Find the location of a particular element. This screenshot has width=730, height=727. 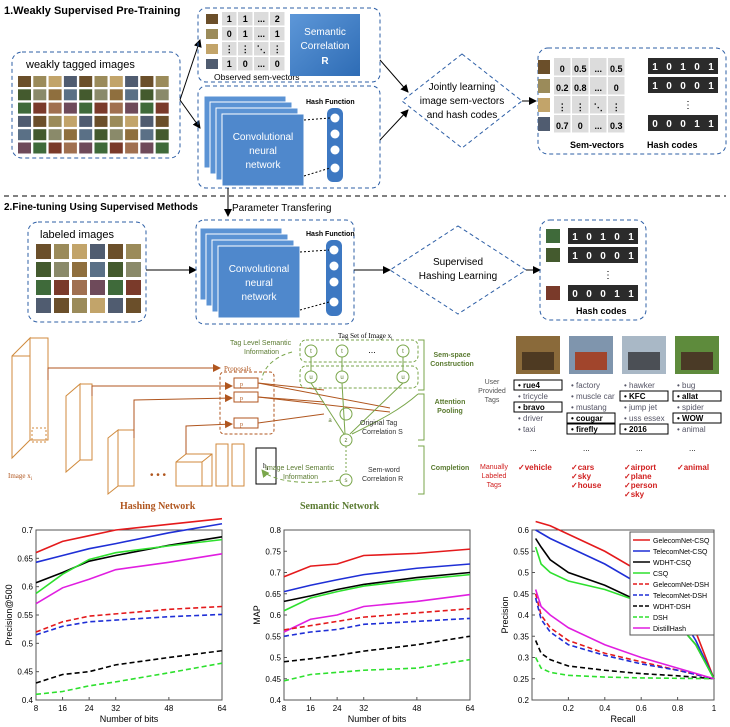

x-tick-label: 8 is located at coordinates (36, 708).